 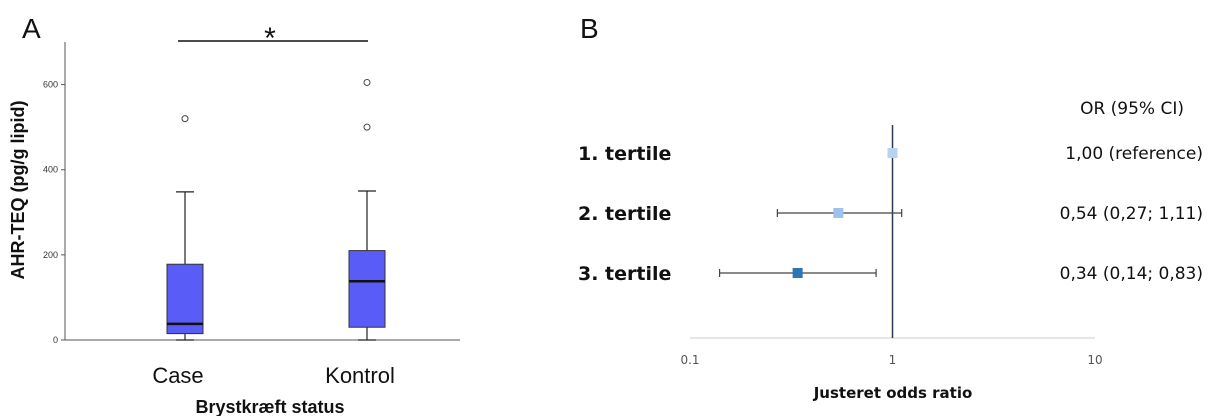 I want to click on y-tick-label: 400, so click(x=50, y=170).